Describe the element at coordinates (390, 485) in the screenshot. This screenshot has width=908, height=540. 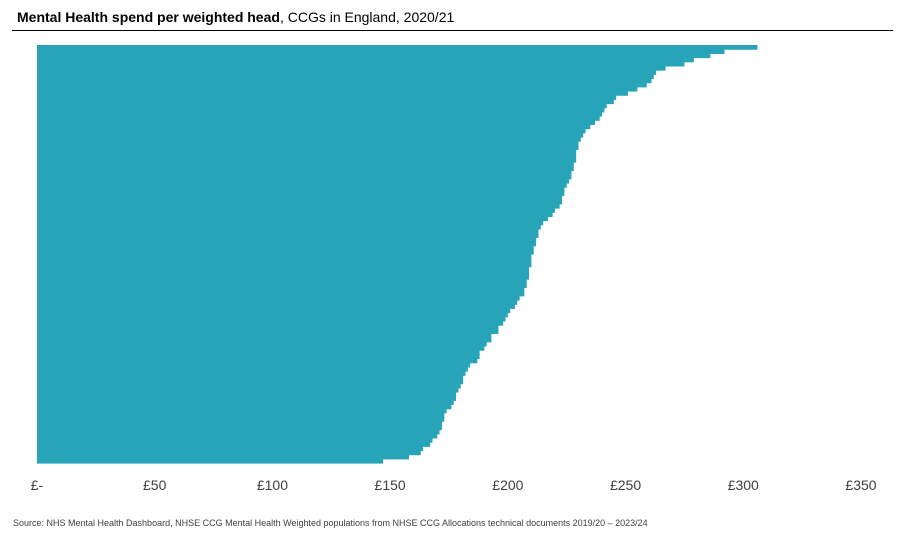
I see `x-tick-label: £150` at that location.